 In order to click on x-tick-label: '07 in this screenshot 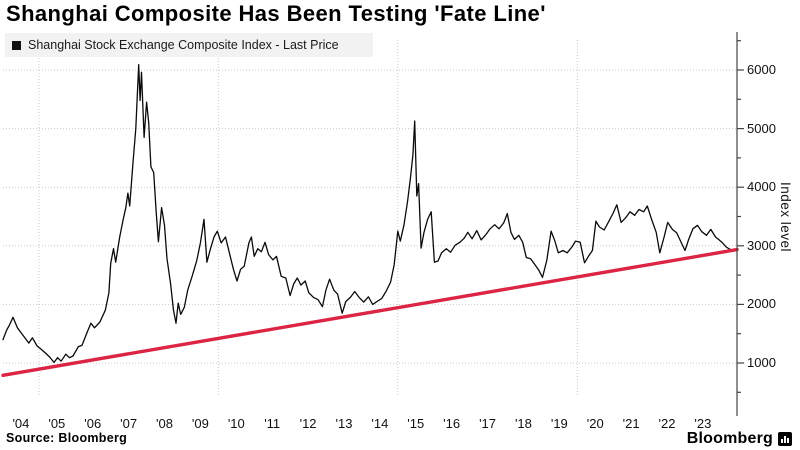, I will do `click(129, 423)`.